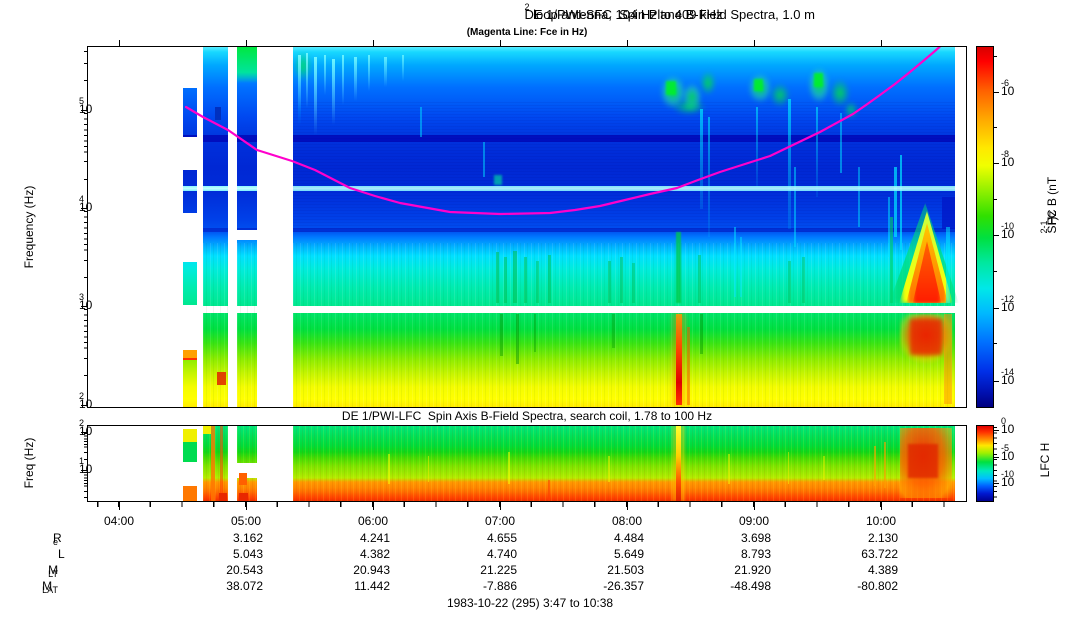  Describe the element at coordinates (1031, 89) in the screenshot. I see `sfc-cbar-tick-label: 10 -6` at that location.